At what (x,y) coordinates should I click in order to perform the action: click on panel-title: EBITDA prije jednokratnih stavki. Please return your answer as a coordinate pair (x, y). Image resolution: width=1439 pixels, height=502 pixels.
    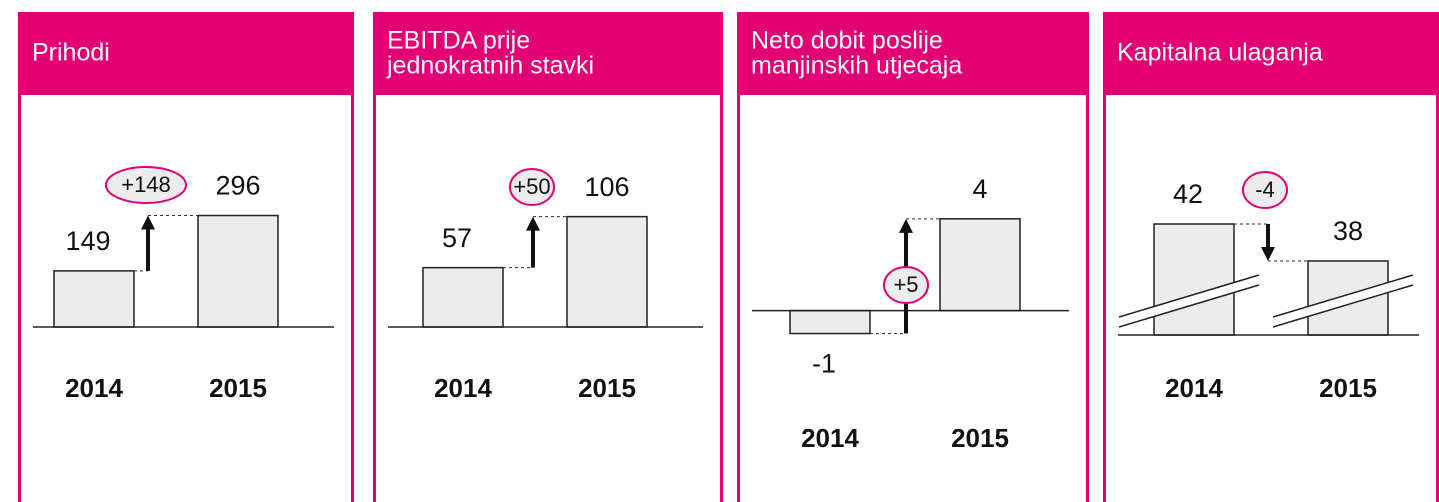
    Looking at the image, I should click on (490, 52).